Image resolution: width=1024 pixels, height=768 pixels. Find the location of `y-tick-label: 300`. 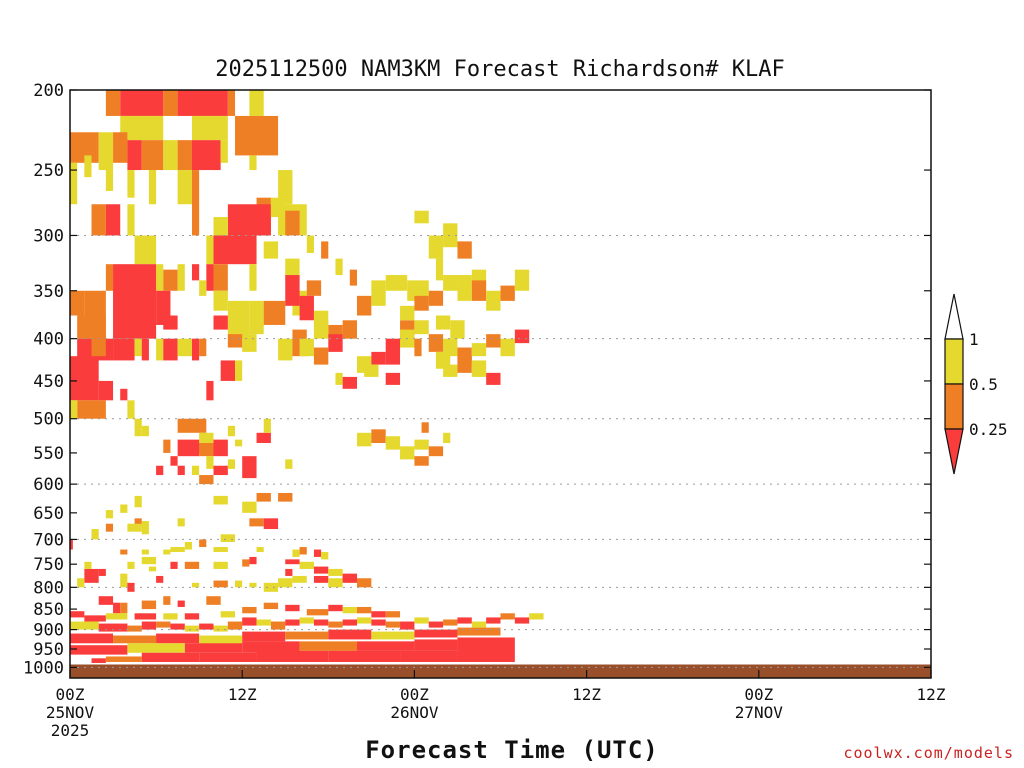

y-tick-label: 300 is located at coordinates (48, 236).